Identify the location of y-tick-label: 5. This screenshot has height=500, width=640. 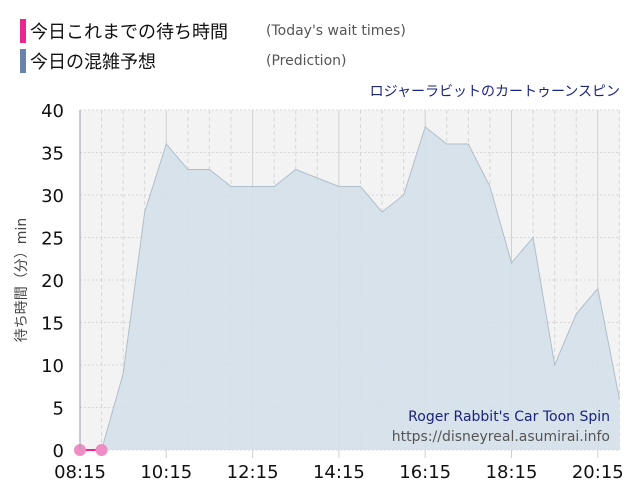
(58, 409).